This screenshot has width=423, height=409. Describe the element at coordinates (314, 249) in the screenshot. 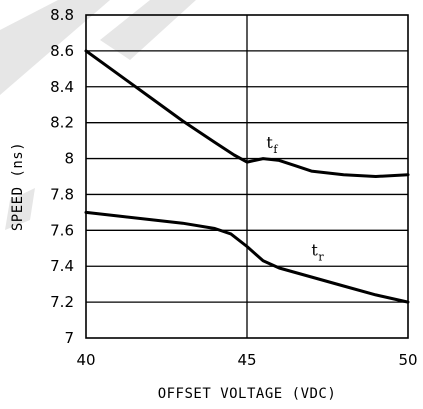

I see `series-label-r: t` at that location.